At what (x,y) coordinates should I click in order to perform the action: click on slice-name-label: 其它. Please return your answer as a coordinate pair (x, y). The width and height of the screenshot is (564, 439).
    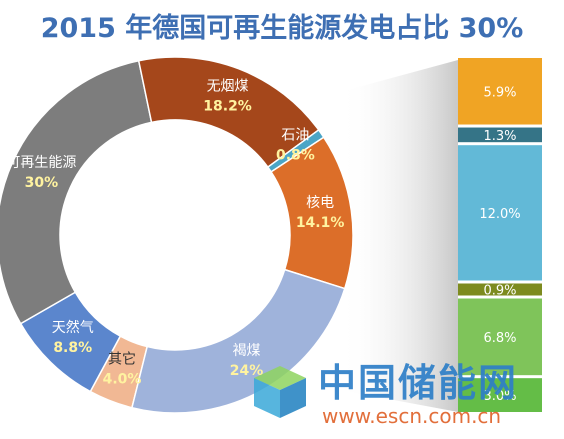
    Looking at the image, I should click on (122, 359).